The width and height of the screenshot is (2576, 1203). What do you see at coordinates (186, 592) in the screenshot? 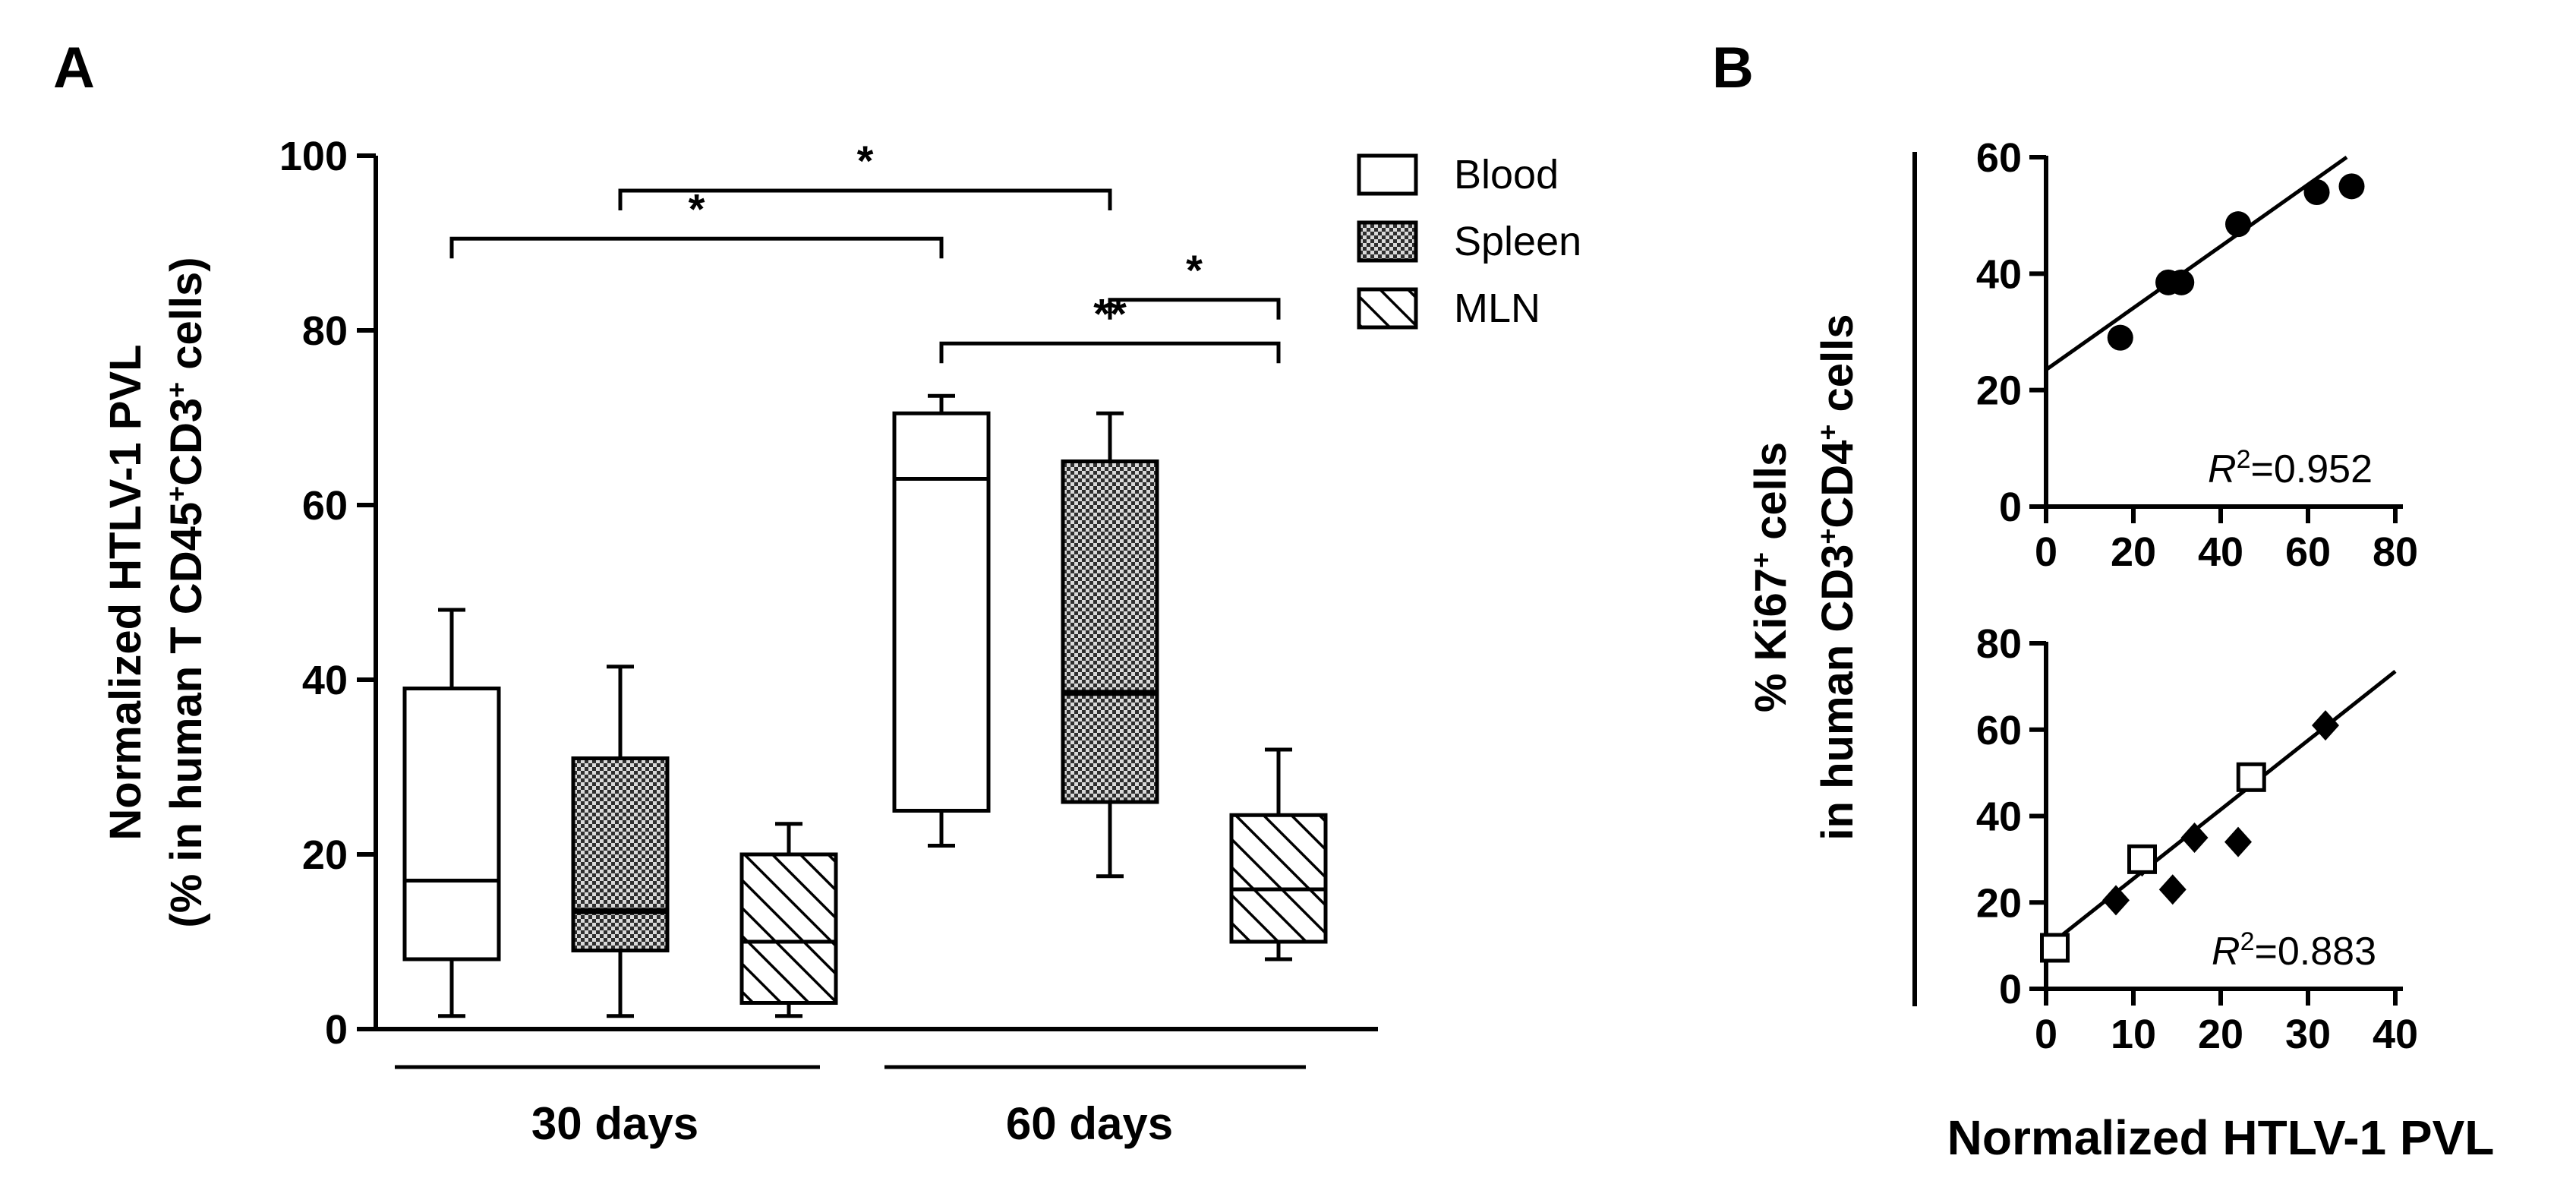
I see `panel-a-y-label-line2: (% in human T CD45+CD3+ cells)` at bounding box center [186, 592].